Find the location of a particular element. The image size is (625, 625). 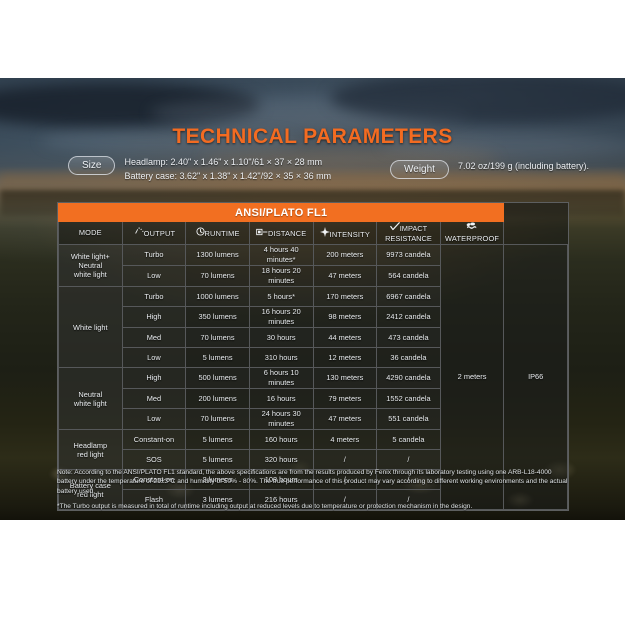

mode-group-line: white light is located at coordinates (90, 403).